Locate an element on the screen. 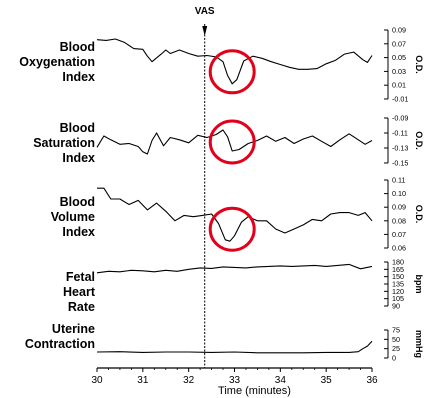  y-tick-label: 25 is located at coordinates (396, 348).